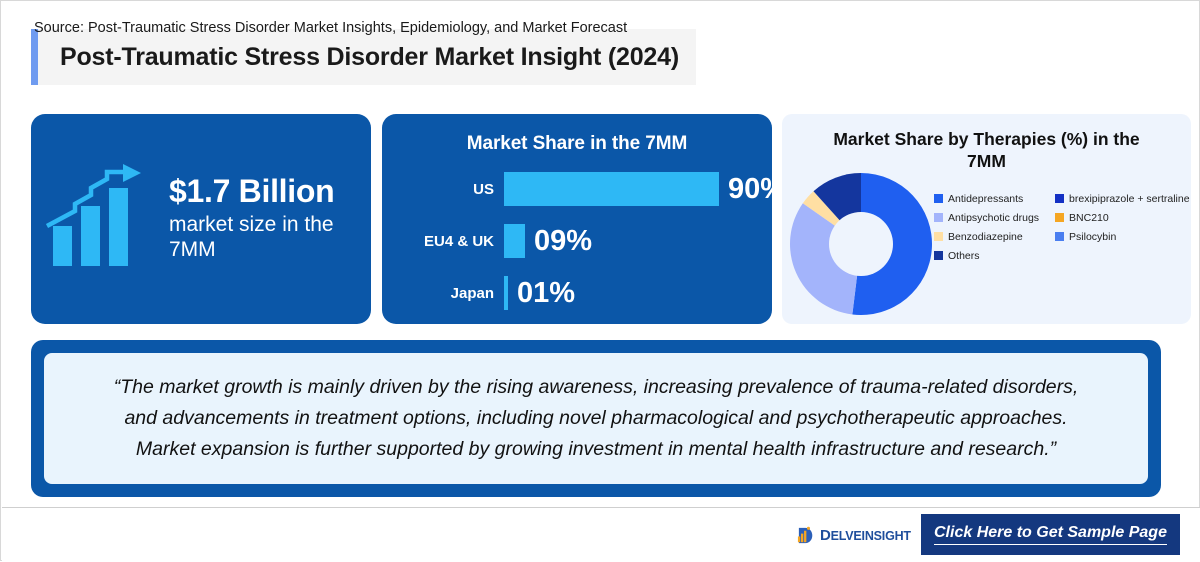 The height and width of the screenshot is (562, 1200). What do you see at coordinates (1129, 198) in the screenshot?
I see `legend-label: brexipiprazole + sertraline` at bounding box center [1129, 198].